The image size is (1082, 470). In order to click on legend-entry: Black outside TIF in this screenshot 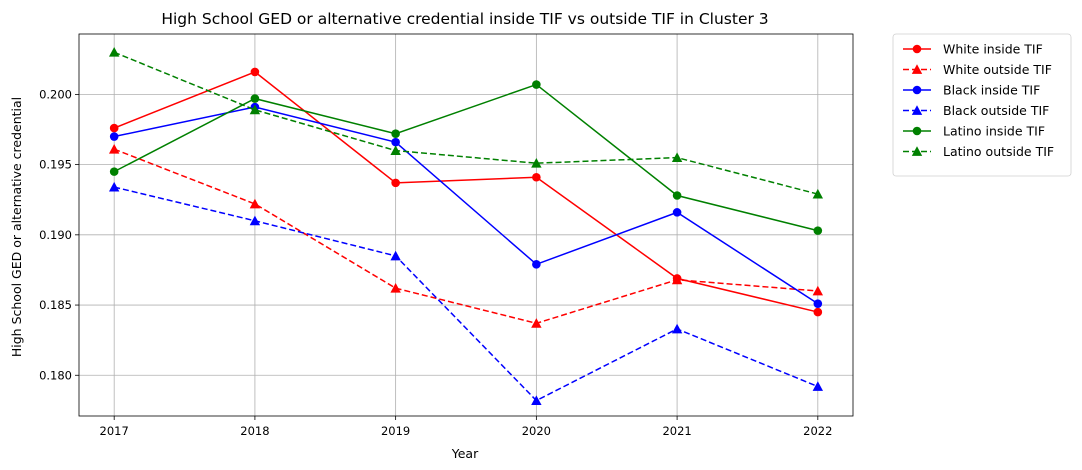, I will do `click(976, 110)`.